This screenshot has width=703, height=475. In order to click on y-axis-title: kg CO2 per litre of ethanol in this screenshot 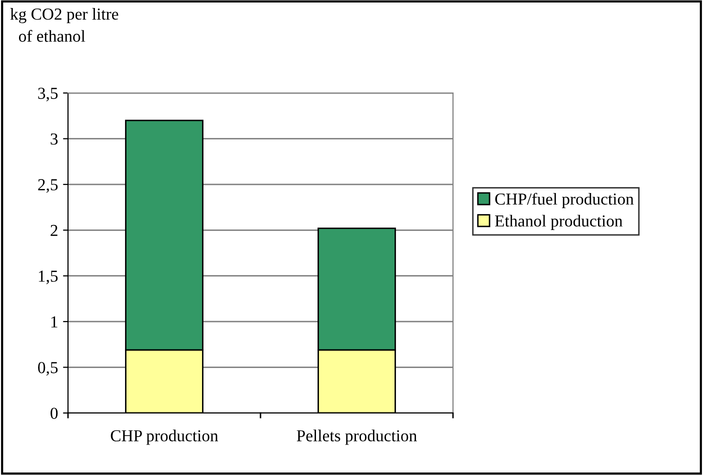, I will do `click(64, 25)`.